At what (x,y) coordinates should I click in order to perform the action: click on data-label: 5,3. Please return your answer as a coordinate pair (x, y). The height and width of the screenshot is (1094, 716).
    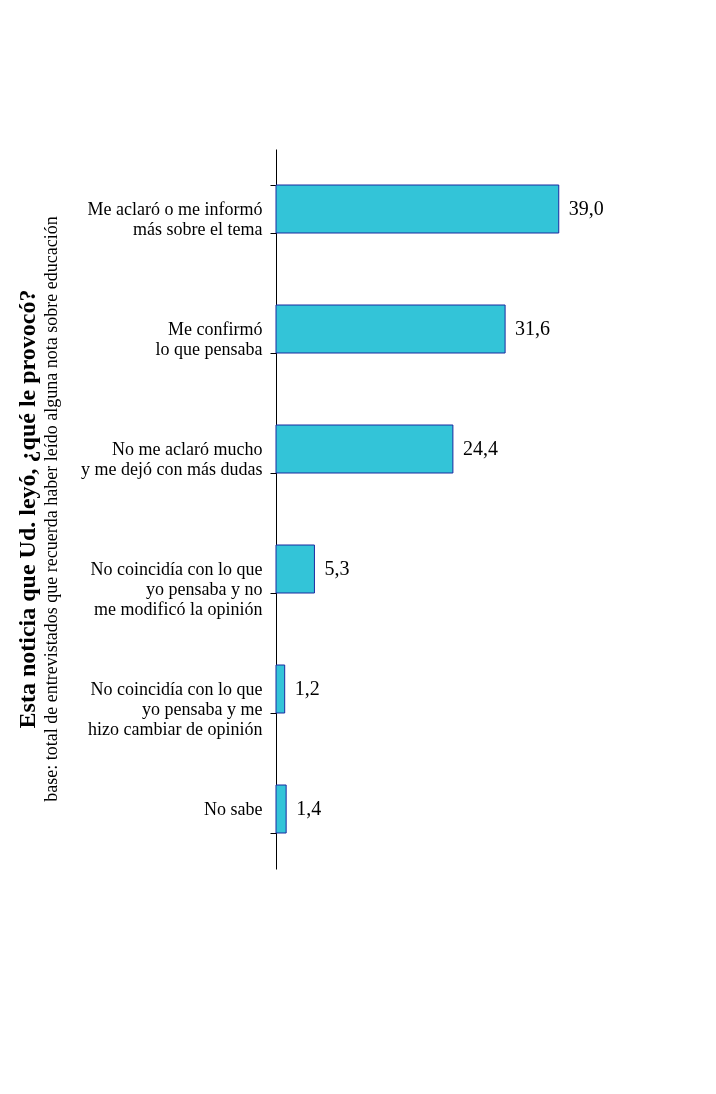
    Looking at the image, I should click on (337, 568).